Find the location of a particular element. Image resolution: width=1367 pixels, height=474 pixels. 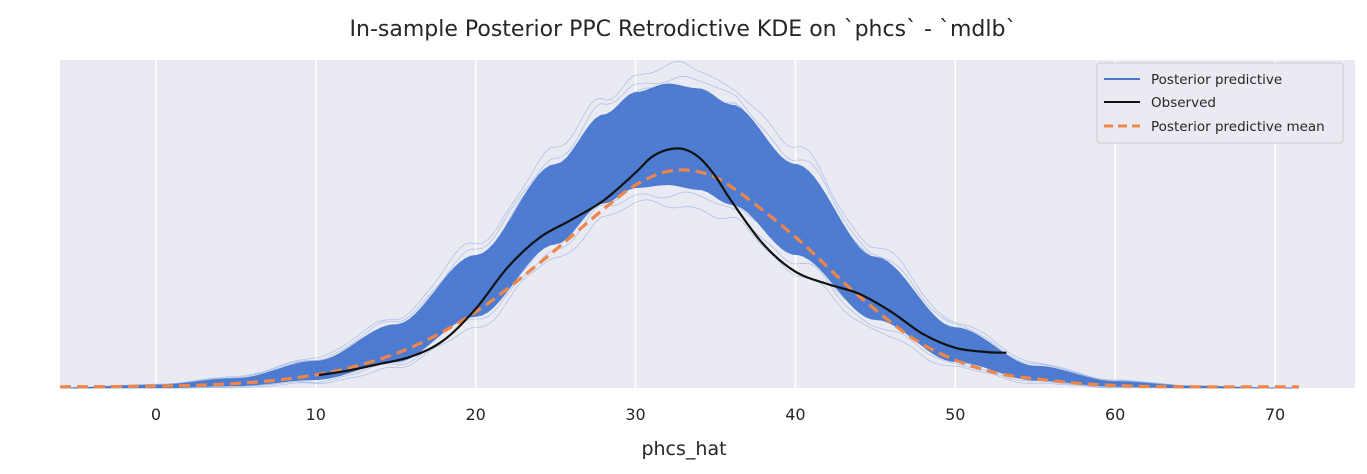

x-tick-label: 20 is located at coordinates (475, 414).